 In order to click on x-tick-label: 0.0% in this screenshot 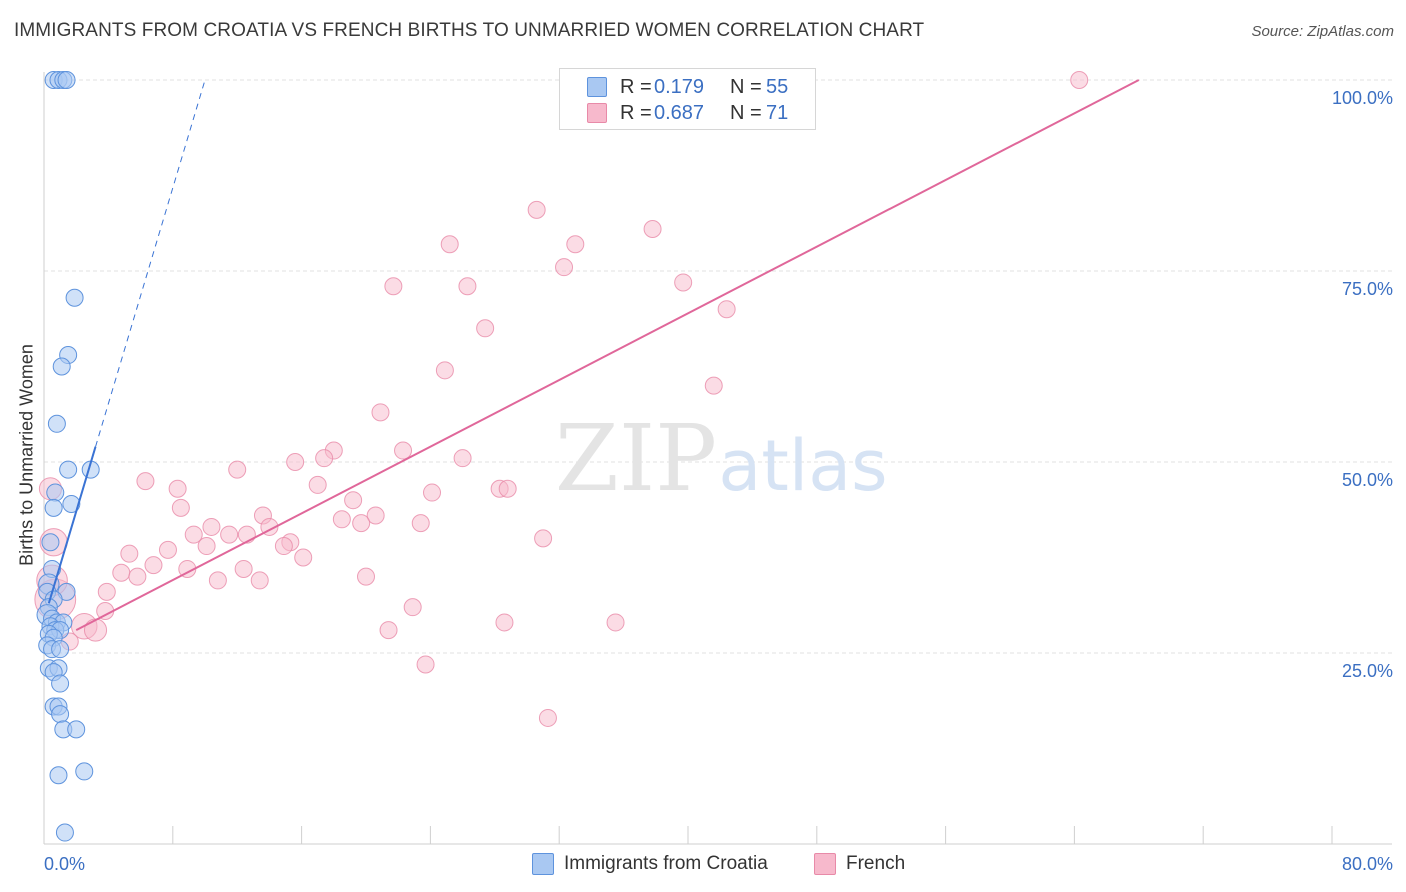, I will do `click(64, 864)`.